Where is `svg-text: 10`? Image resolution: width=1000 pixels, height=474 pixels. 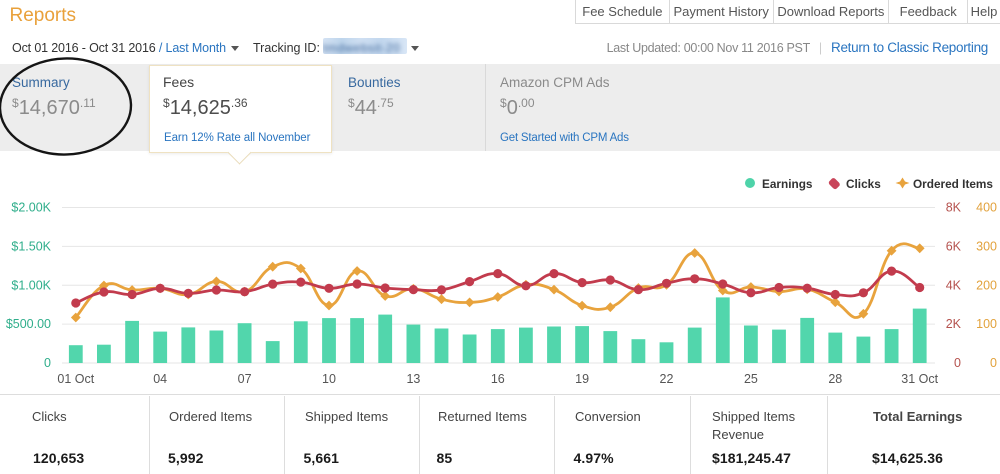
svg-text: 10 is located at coordinates (329, 379).